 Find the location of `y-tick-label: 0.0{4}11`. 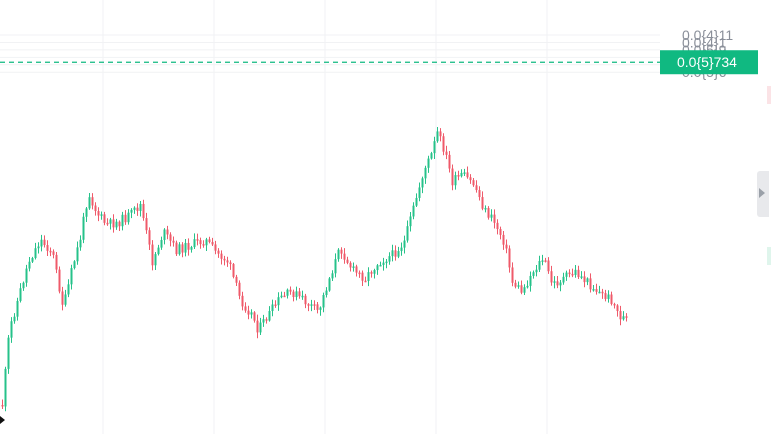

y-tick-label: 0.0{4}11 is located at coordinates (707, 35).